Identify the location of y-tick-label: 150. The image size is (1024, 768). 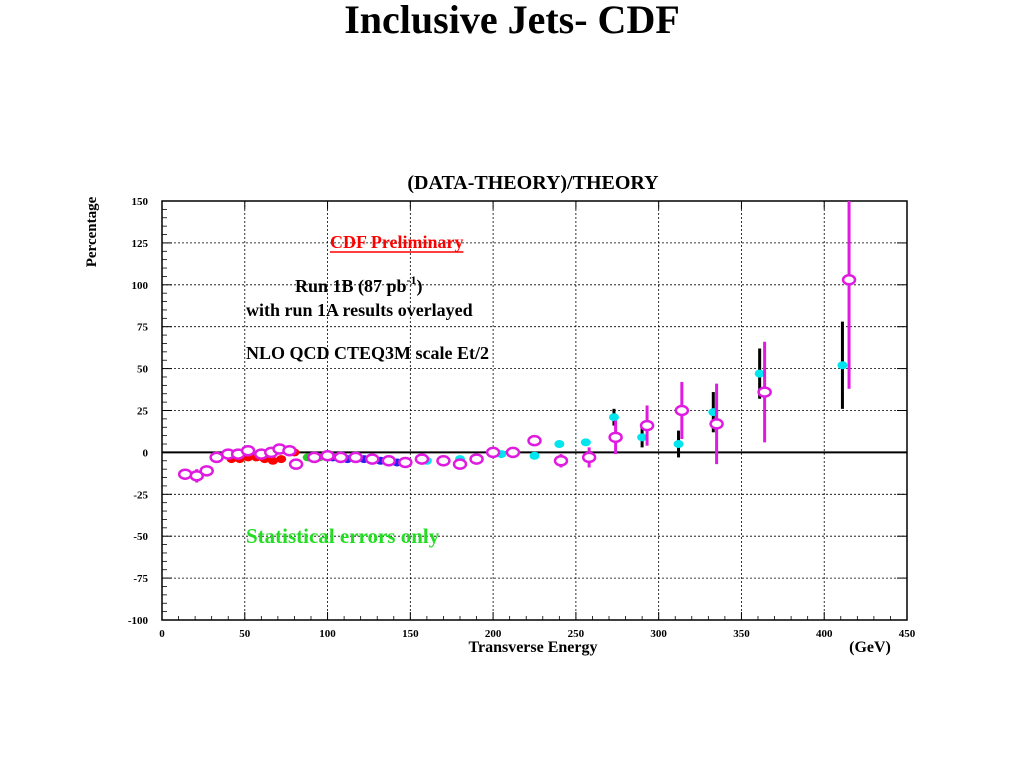
(140, 202).